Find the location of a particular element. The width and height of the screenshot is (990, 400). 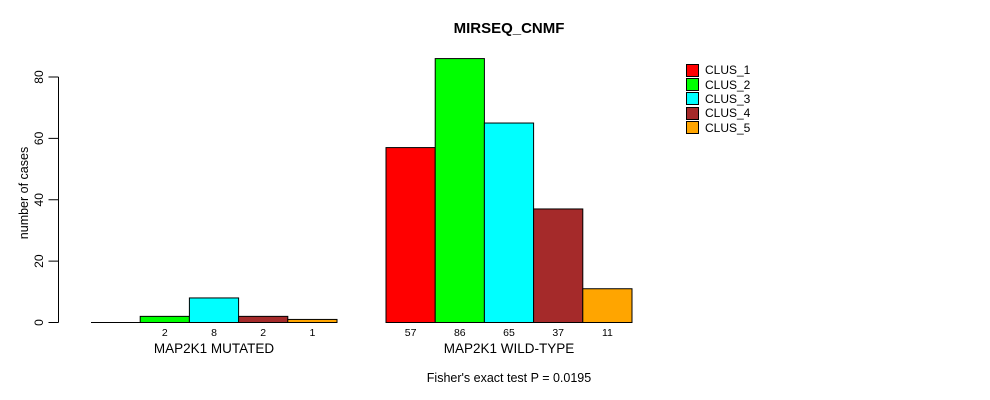

legend-item-clus-5: CLUS_5 is located at coordinates (718, 128).